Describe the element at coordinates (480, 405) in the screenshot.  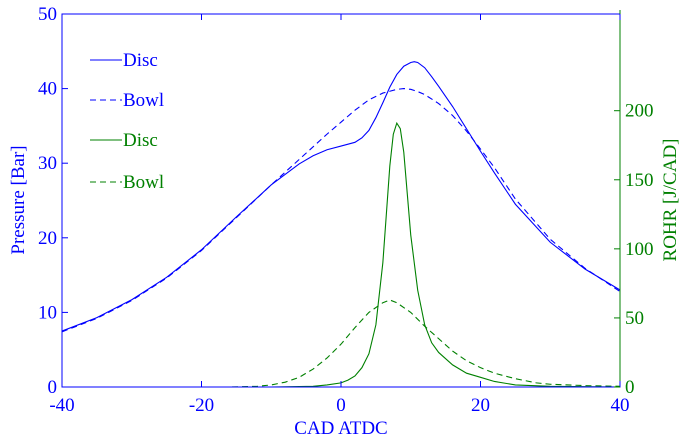
I see `x-tick-label: 20` at that location.